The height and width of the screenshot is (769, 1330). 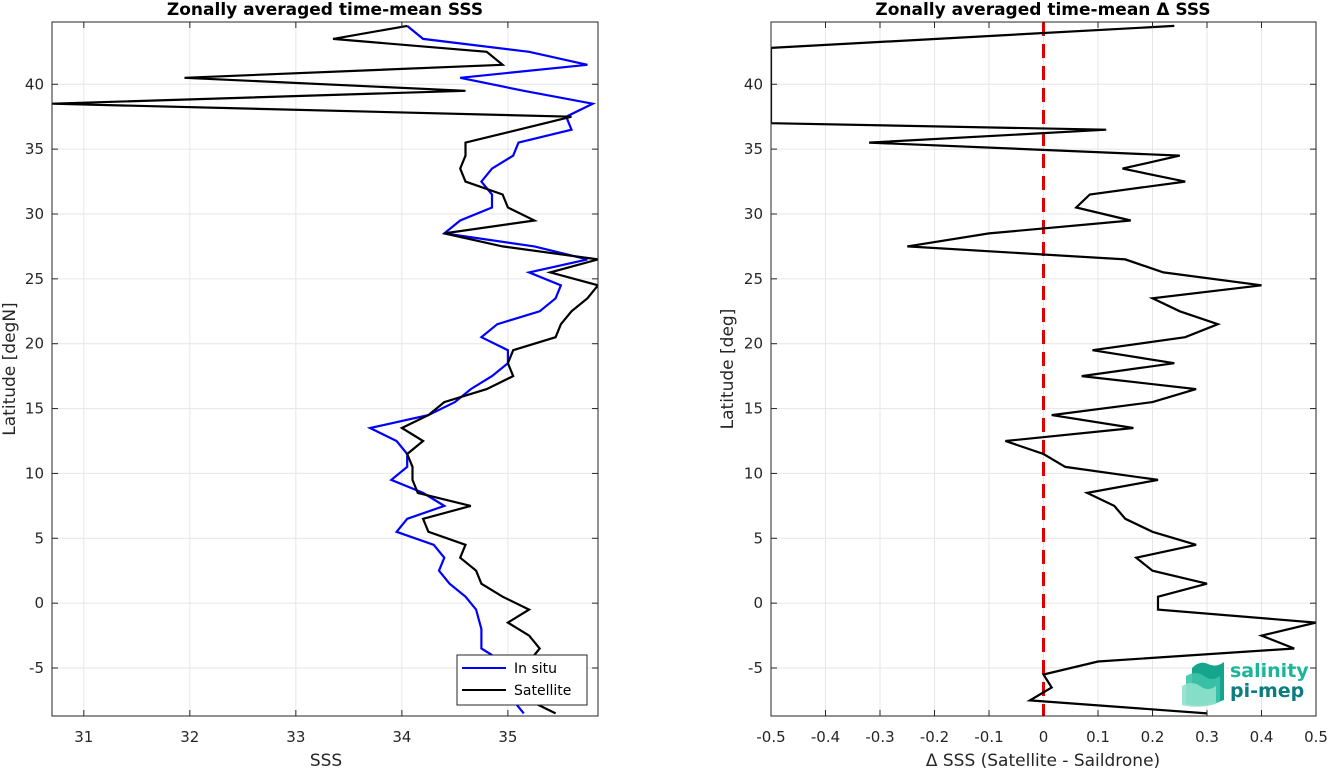 I want to click on logo-wave-icon, so click(x=1203, y=684).